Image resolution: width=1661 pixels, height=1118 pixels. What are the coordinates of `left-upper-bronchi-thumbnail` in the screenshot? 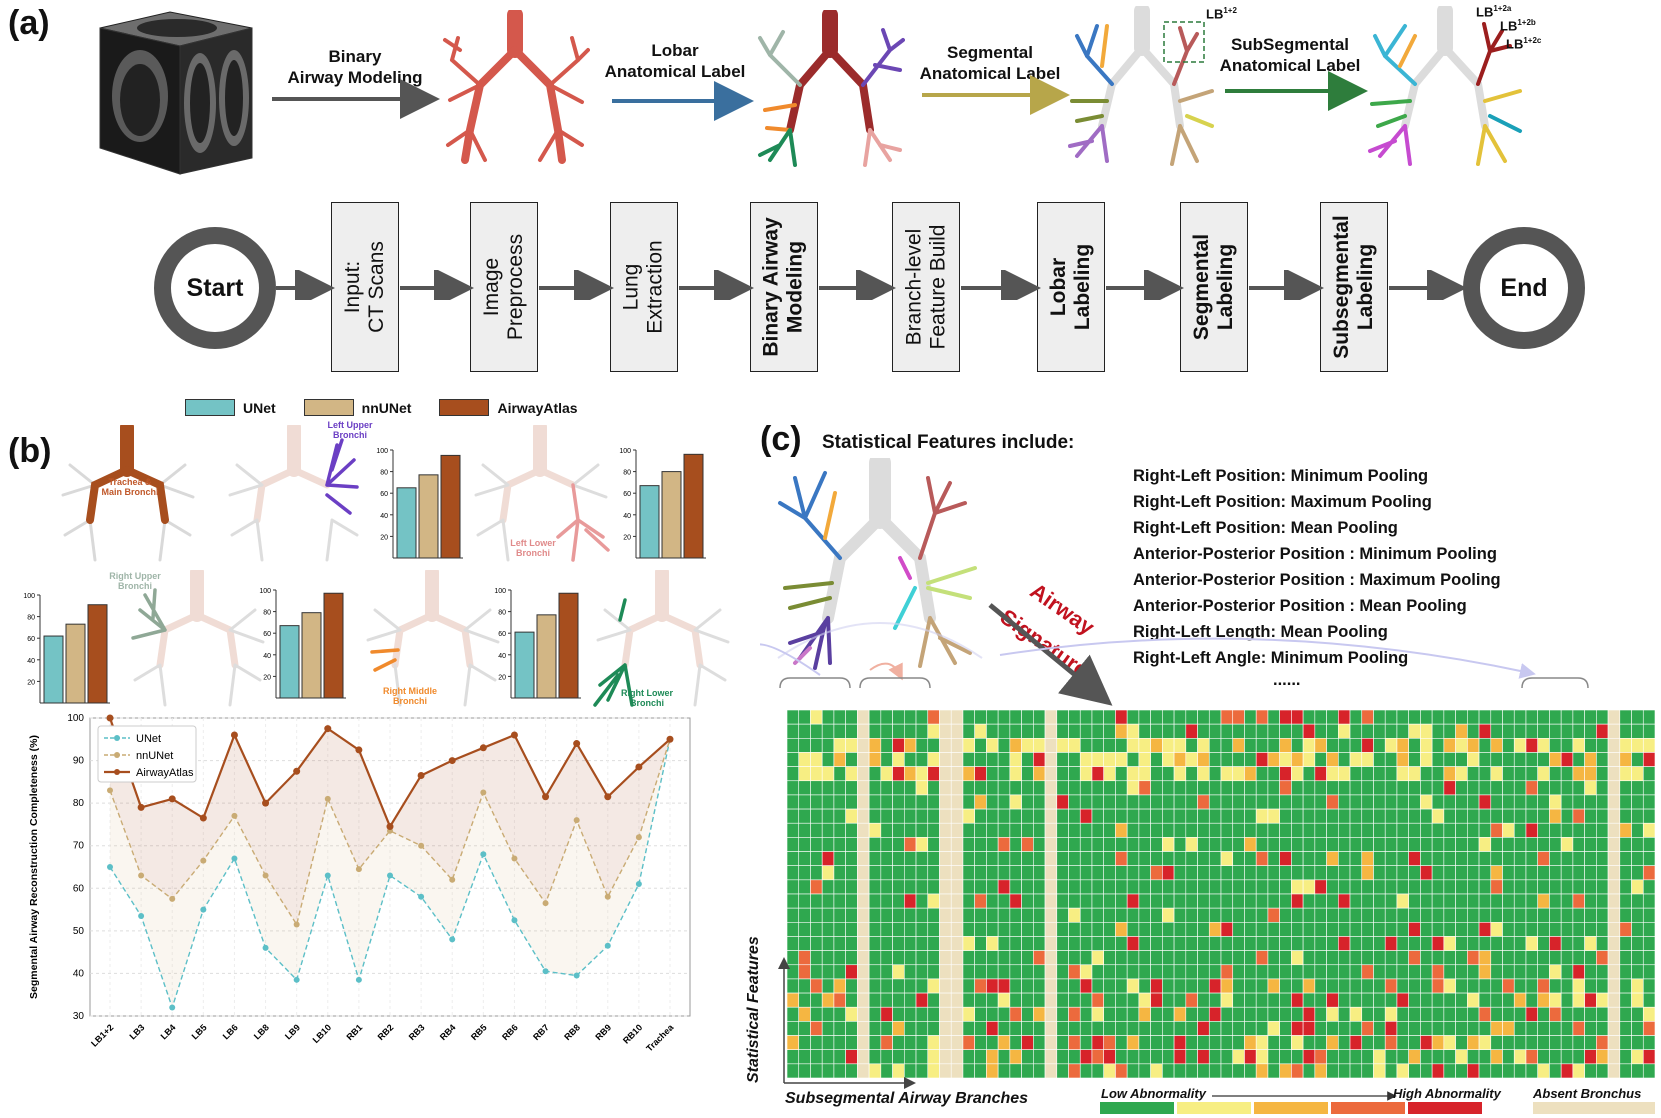 It's located at (293, 493).